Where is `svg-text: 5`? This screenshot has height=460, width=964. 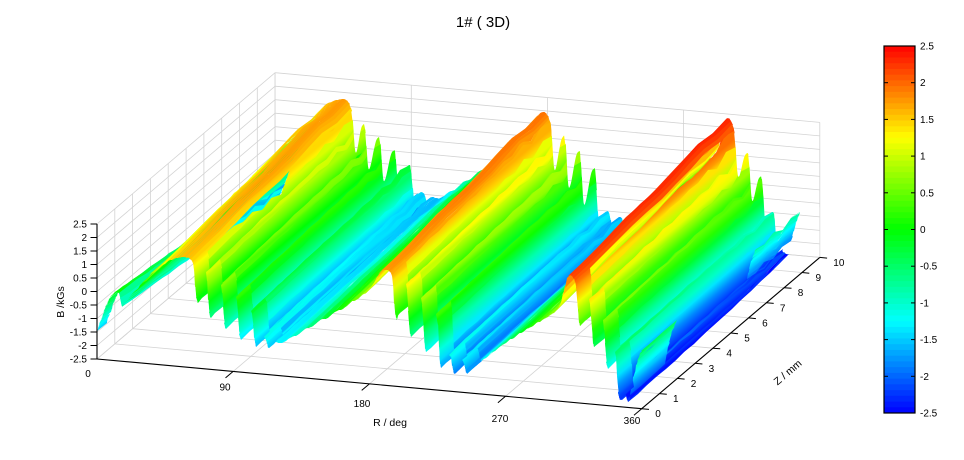
svg-text: 5 is located at coordinates (747, 339).